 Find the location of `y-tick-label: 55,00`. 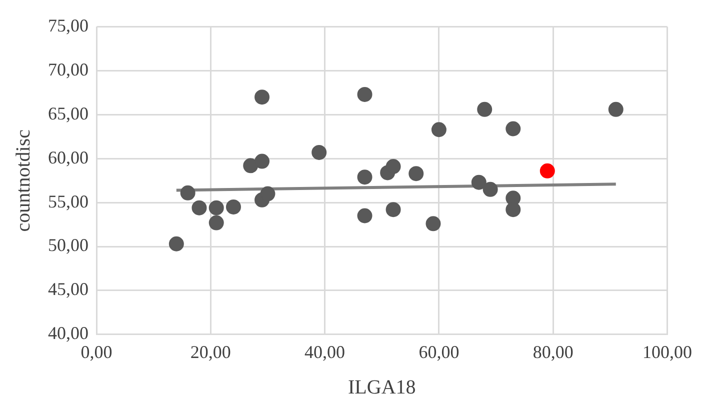

y-tick-label: 55,00 is located at coordinates (68, 201).